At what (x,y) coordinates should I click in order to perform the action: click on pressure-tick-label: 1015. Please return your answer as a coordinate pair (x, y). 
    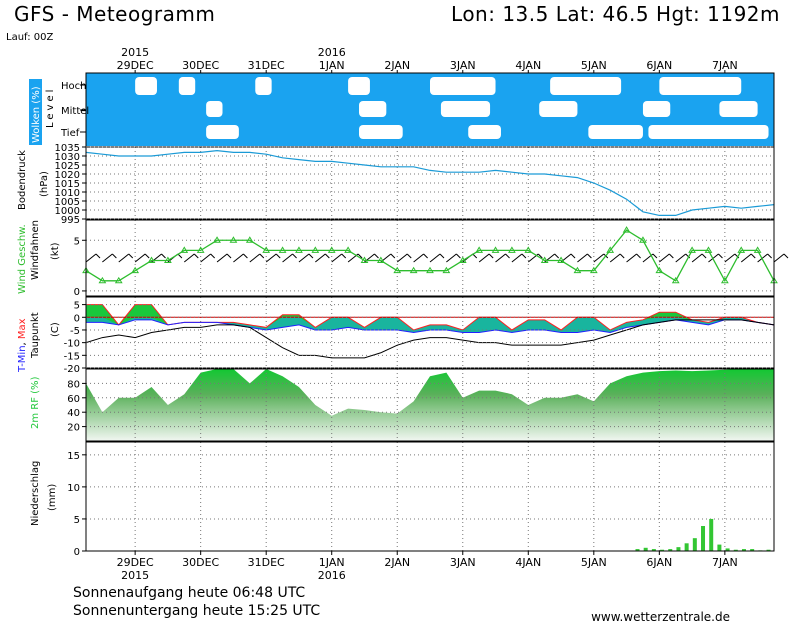
    Looking at the image, I should click on (67, 184).